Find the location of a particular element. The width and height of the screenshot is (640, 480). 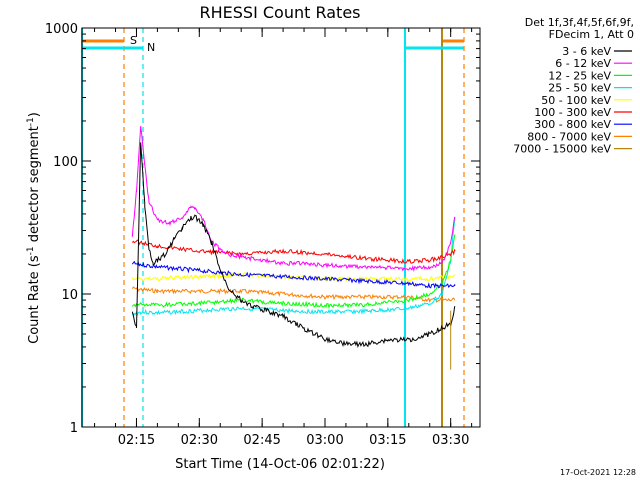

legend-label: 7000 - 15000 keV is located at coordinates (562, 149).